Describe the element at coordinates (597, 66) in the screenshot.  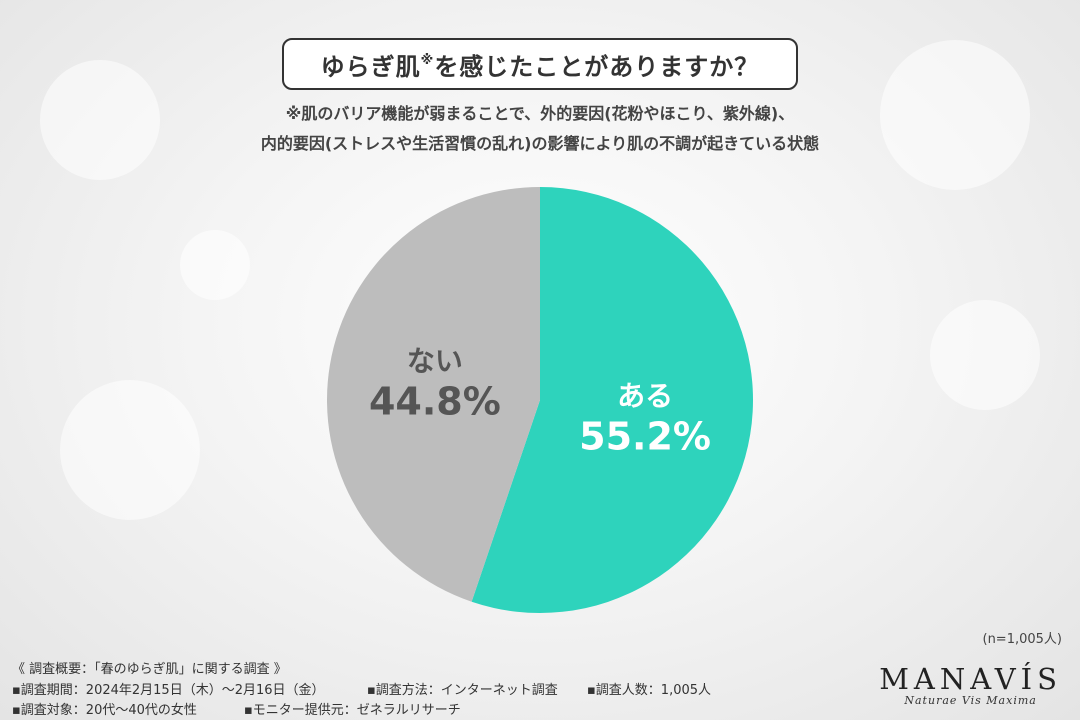
I see `title-text-rest: を感じたことがありますか？` at that location.